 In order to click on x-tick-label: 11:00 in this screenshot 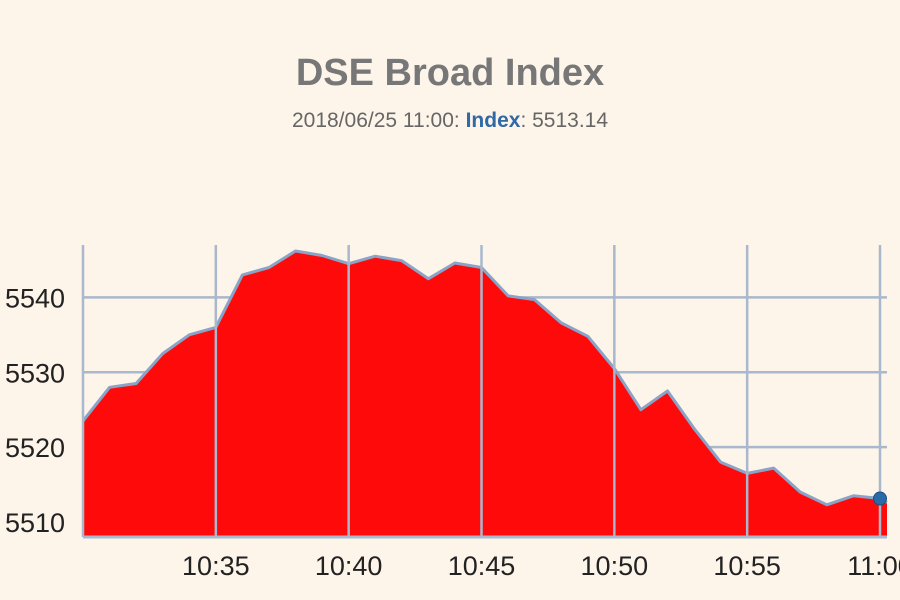, I will do `click(873, 566)`.